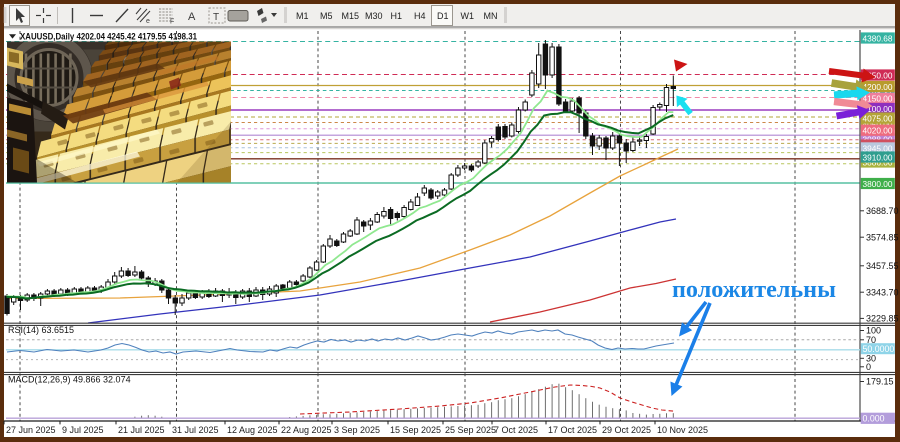 The width and height of the screenshot is (900, 442). I want to click on svg-text: 3945.00, so click(878, 148).